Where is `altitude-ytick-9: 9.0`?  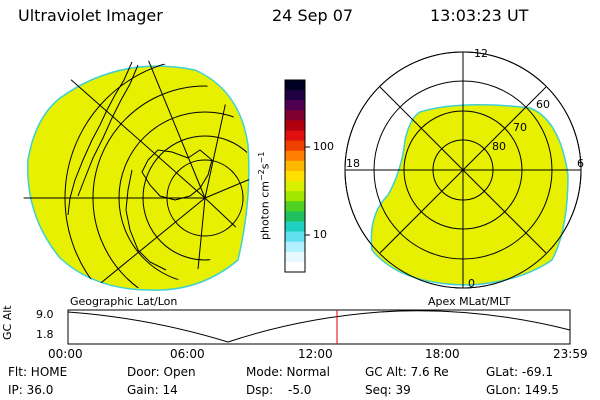
altitude-ytick-9: 9.0 is located at coordinates (45, 314).